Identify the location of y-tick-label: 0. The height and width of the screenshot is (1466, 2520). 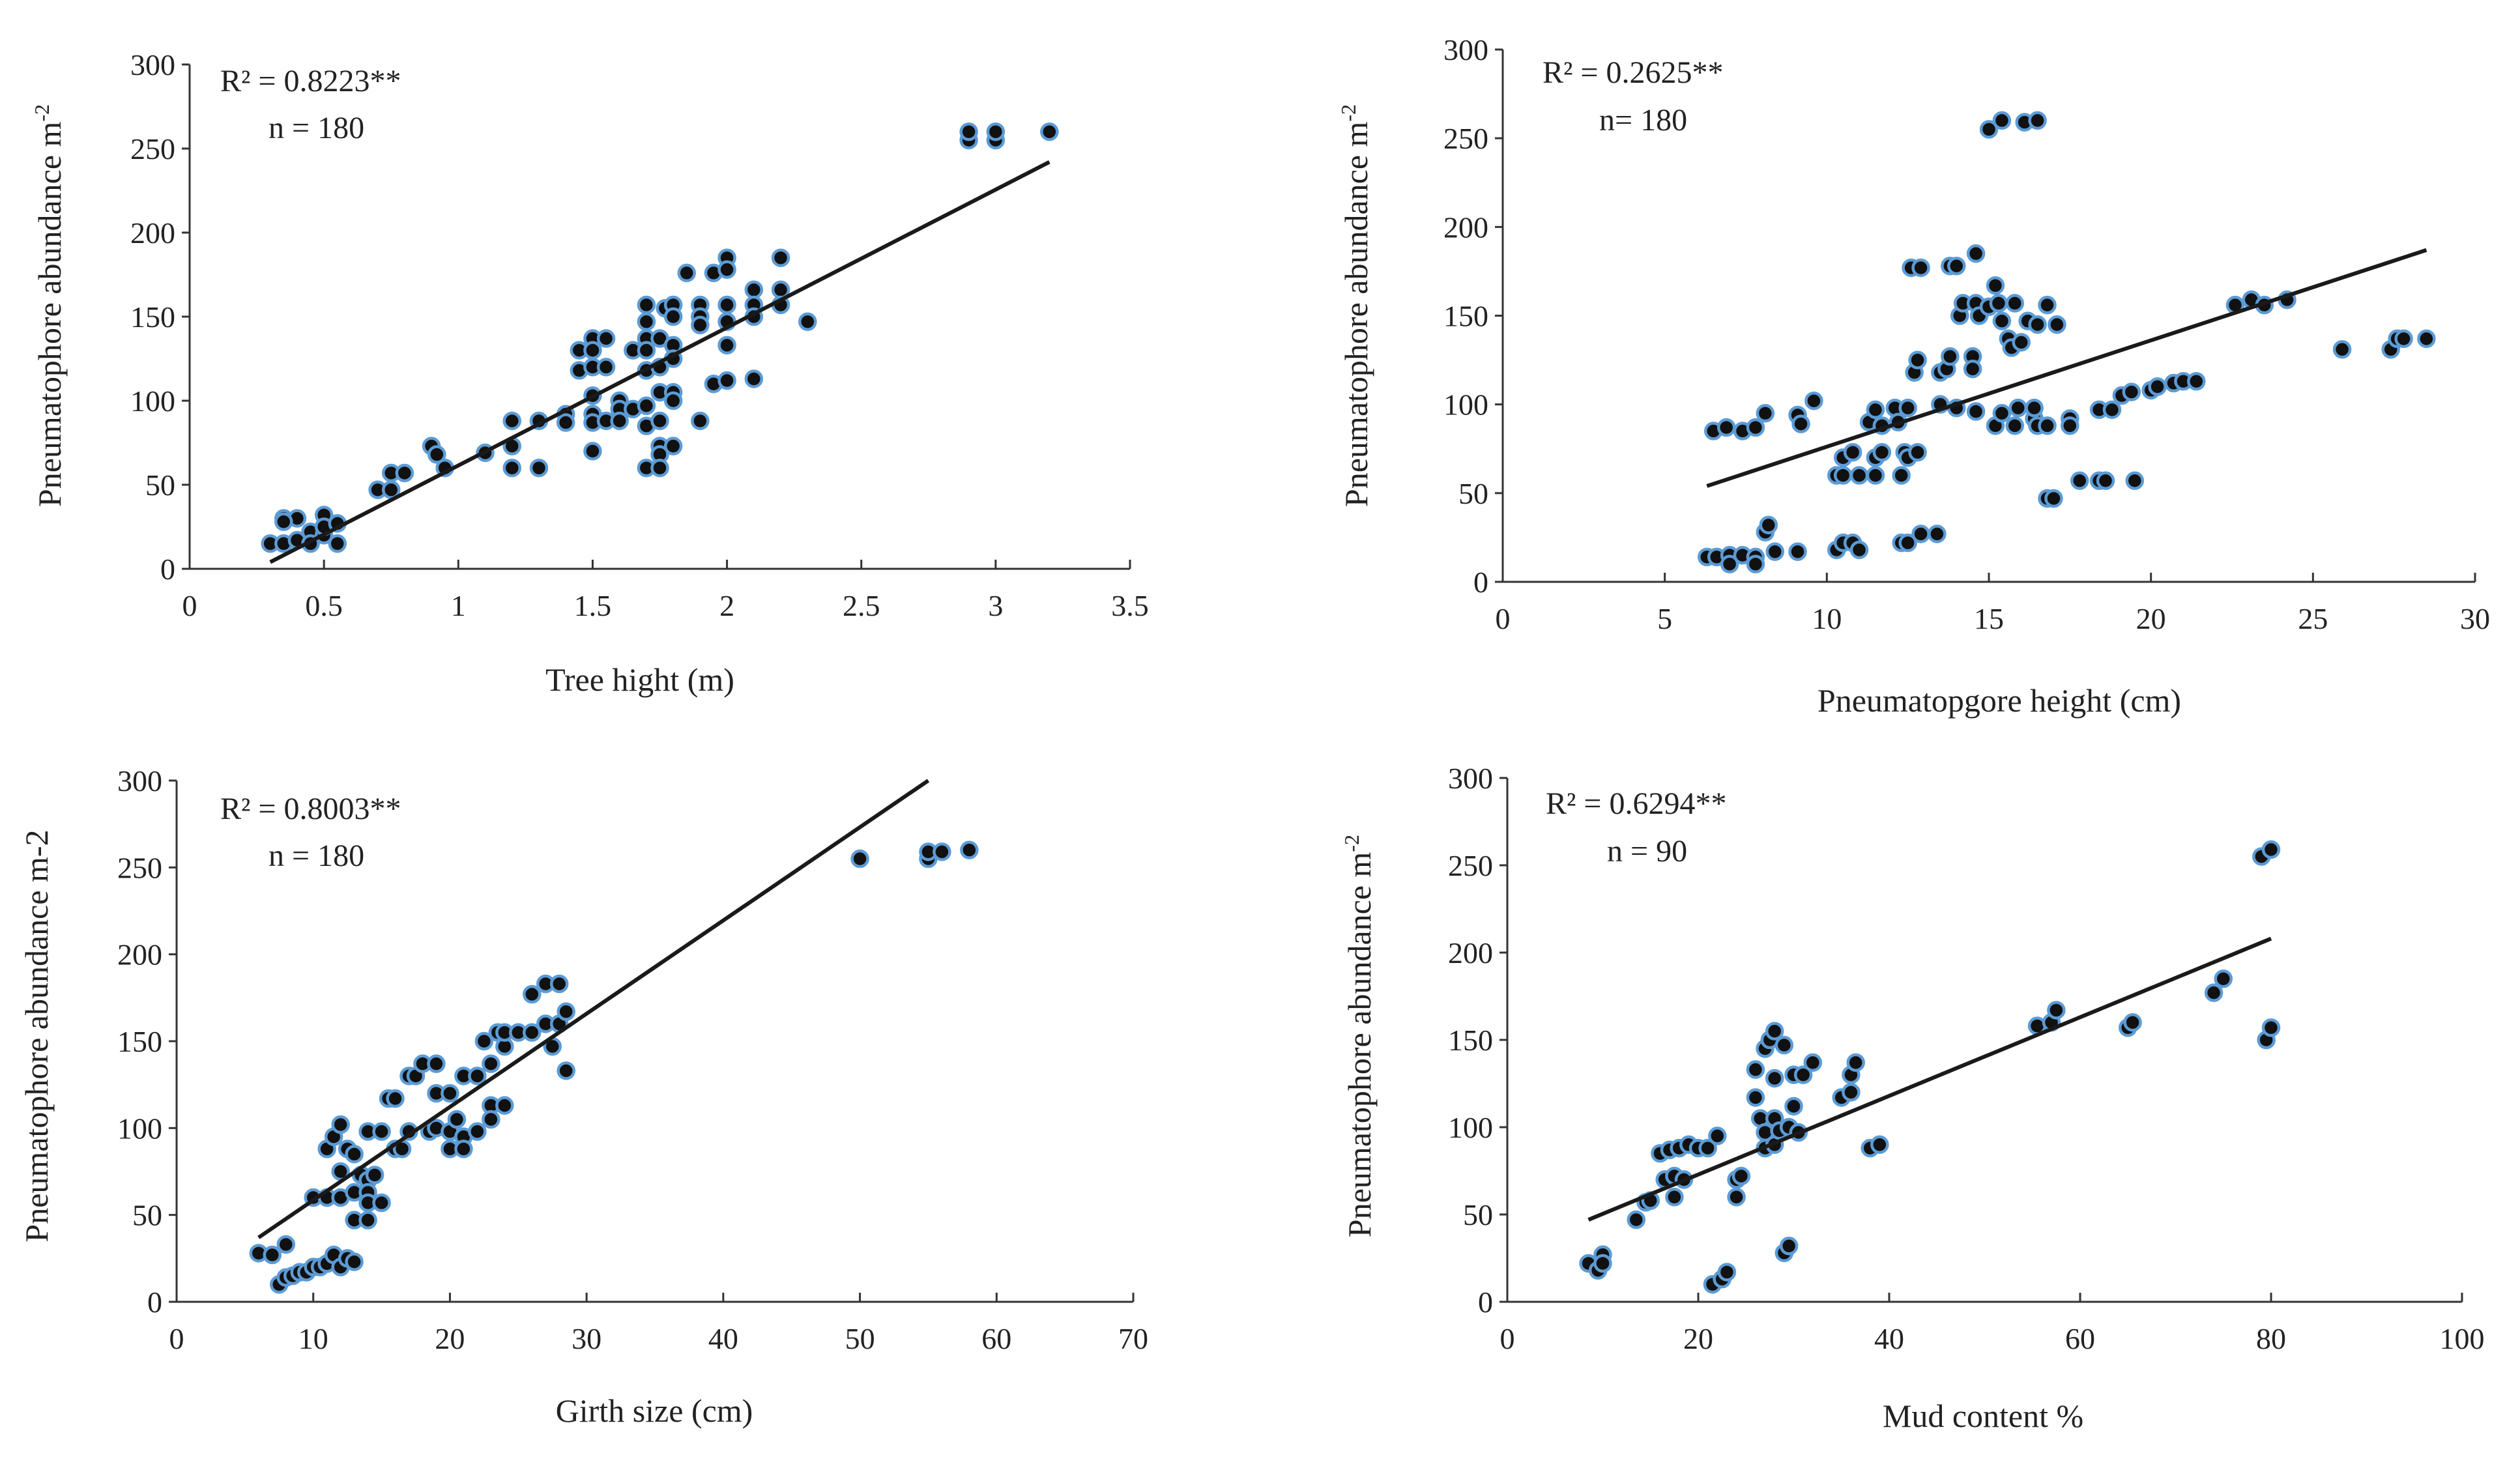
(168, 569).